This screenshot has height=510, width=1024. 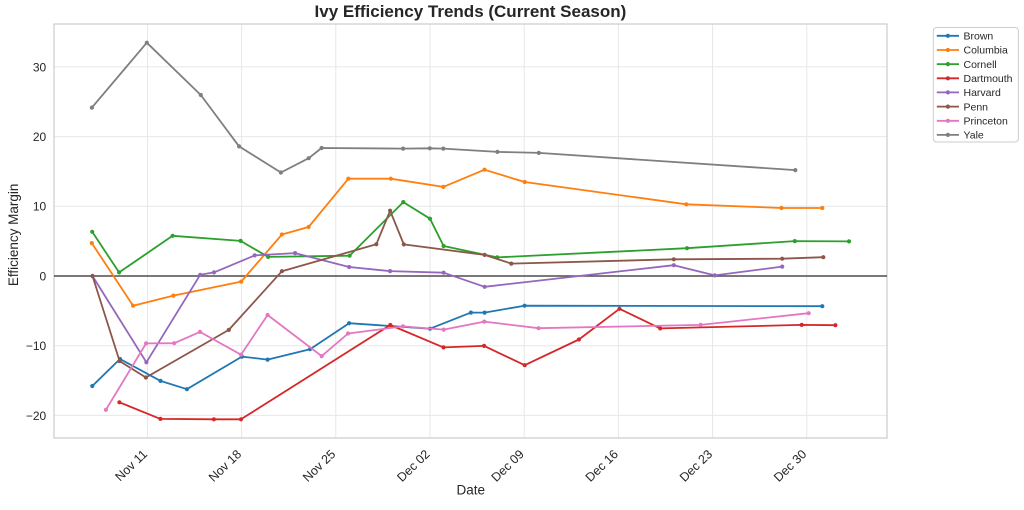 I want to click on svg-text: Dec 16, so click(x=602, y=466).